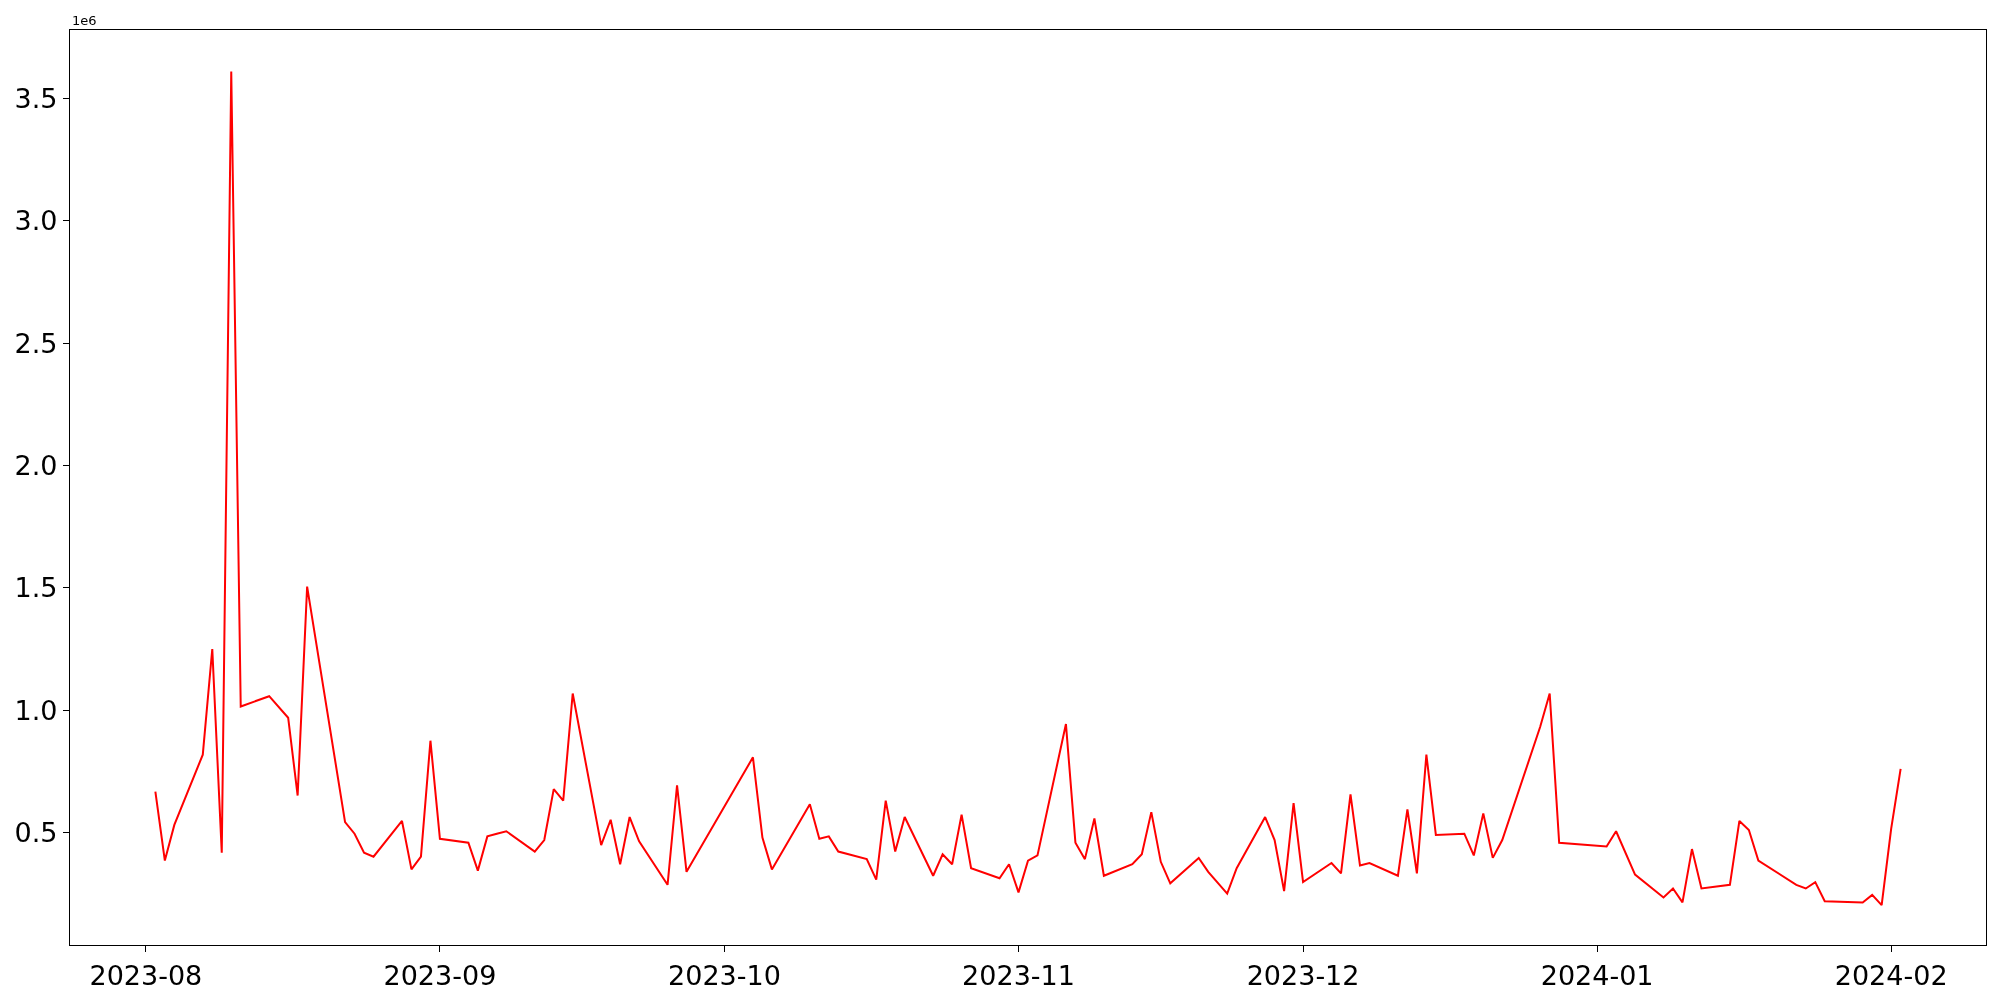 This screenshot has height=1000, width=2000. I want to click on text: 1e6, so click(84, 20).